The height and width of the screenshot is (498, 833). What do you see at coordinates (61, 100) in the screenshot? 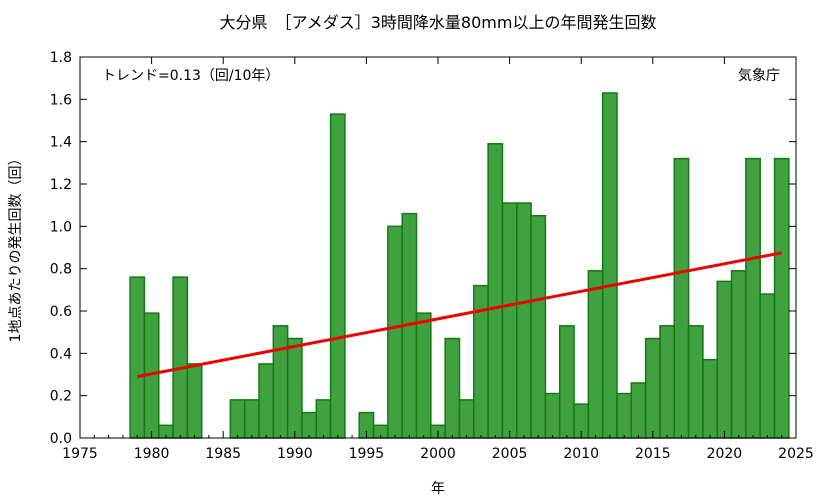
I see `y-tick-label-1.6: 1.6` at bounding box center [61, 100].